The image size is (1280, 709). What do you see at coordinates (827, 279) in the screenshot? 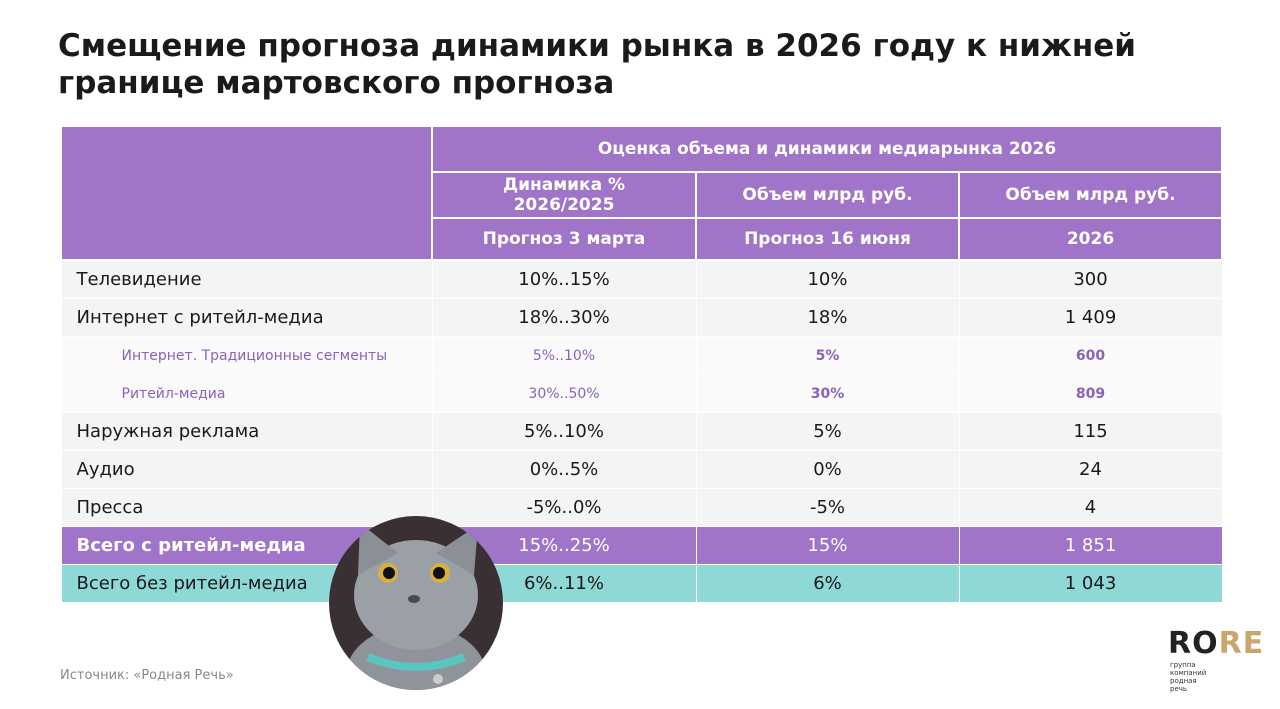
I see `cell: 10%` at bounding box center [827, 279].